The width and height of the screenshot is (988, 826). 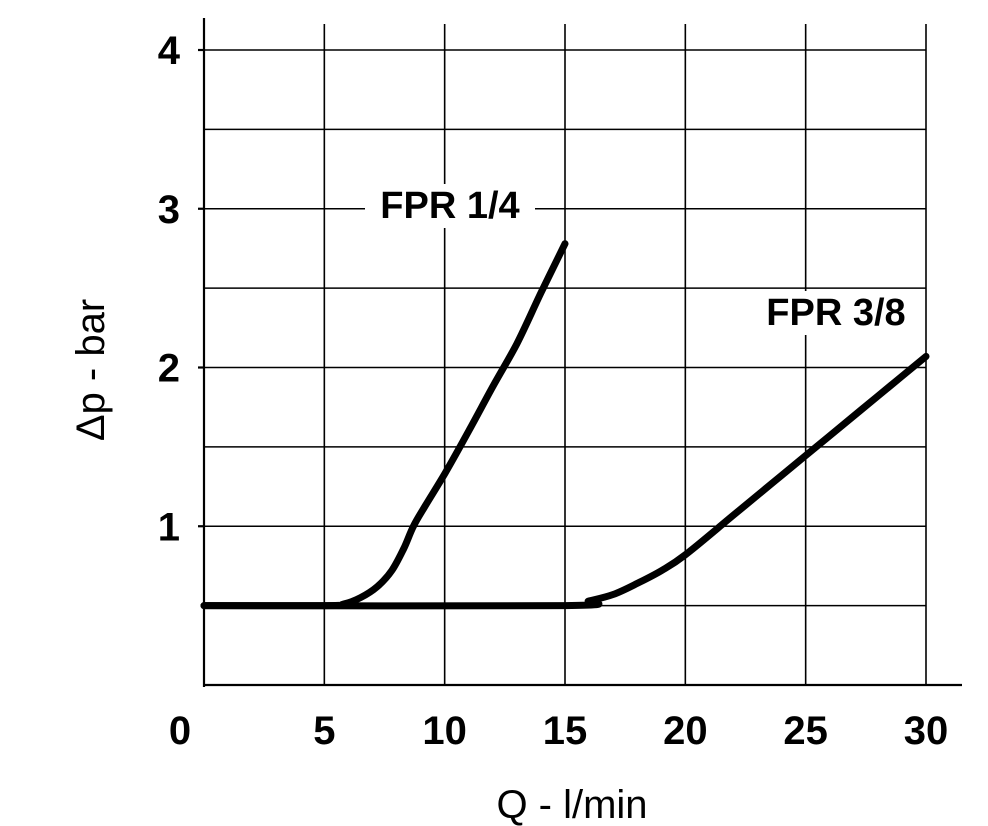 I want to click on x-tick-label: 10, so click(x=444, y=731).